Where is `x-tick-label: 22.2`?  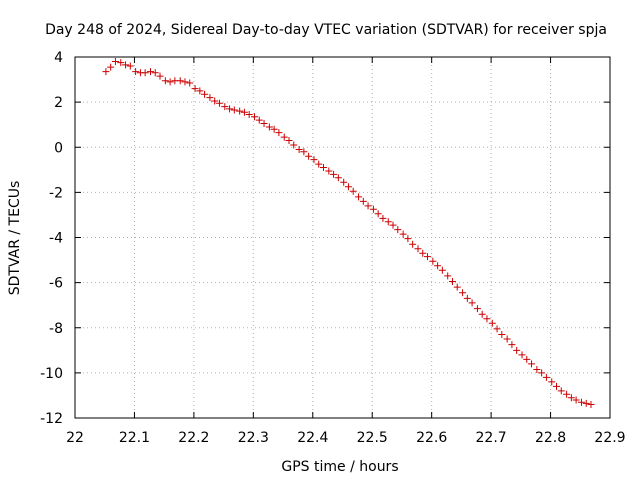 x-tick-label: 22.2 is located at coordinates (193, 438).